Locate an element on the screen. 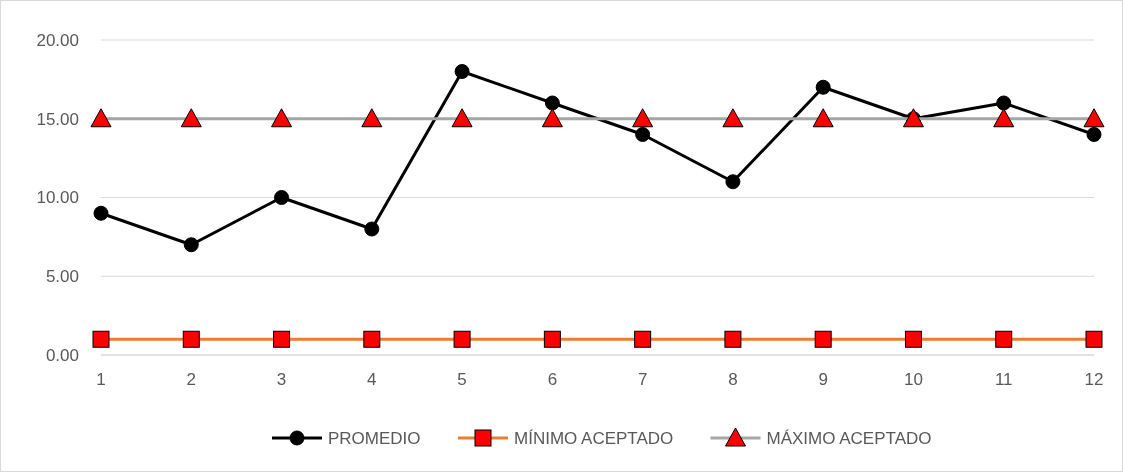  x-tick-label: 6 is located at coordinates (552, 379).